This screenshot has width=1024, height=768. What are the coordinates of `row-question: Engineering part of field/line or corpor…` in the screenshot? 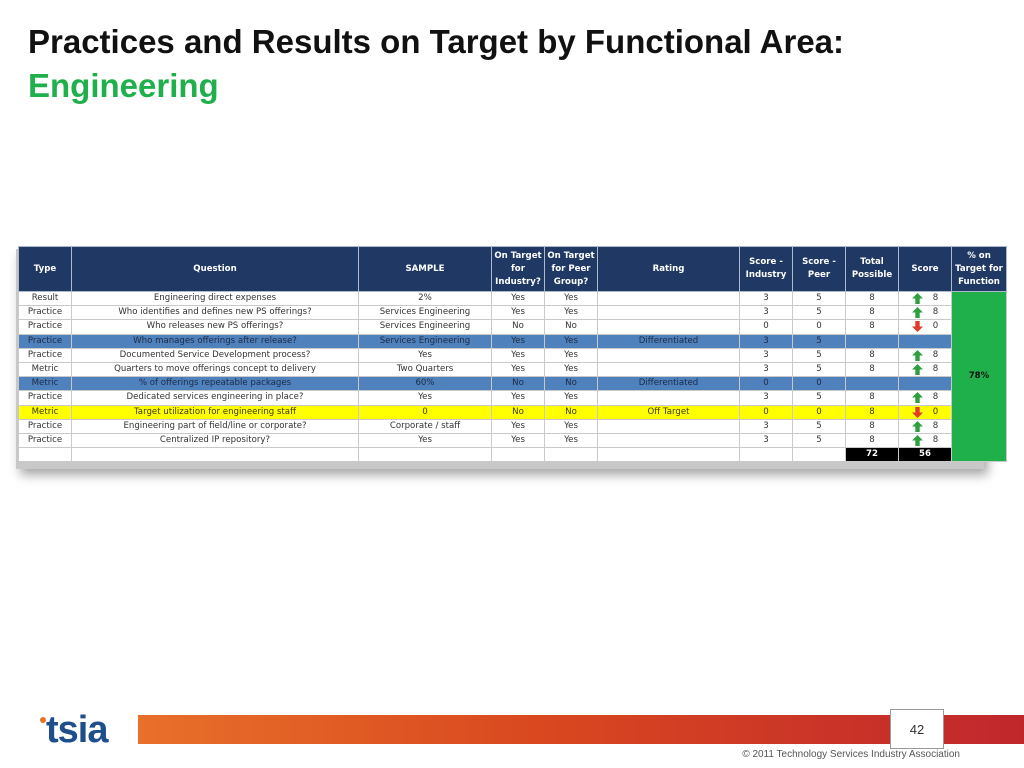 It's located at (215, 426).